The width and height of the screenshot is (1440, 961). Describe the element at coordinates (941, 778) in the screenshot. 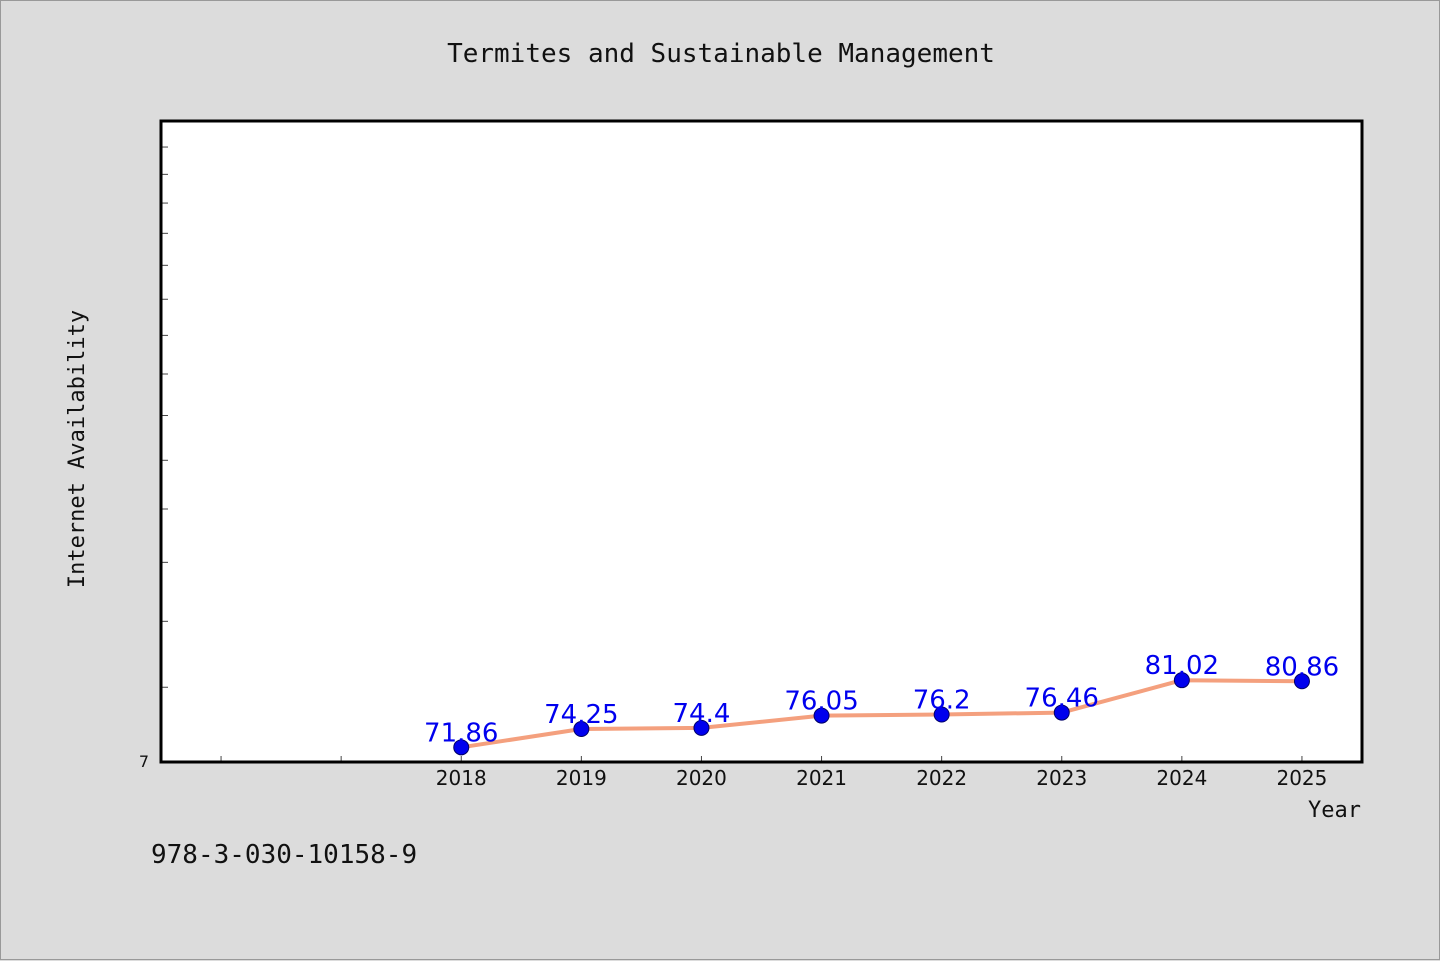

I see `x-tick-label: 2022` at that location.